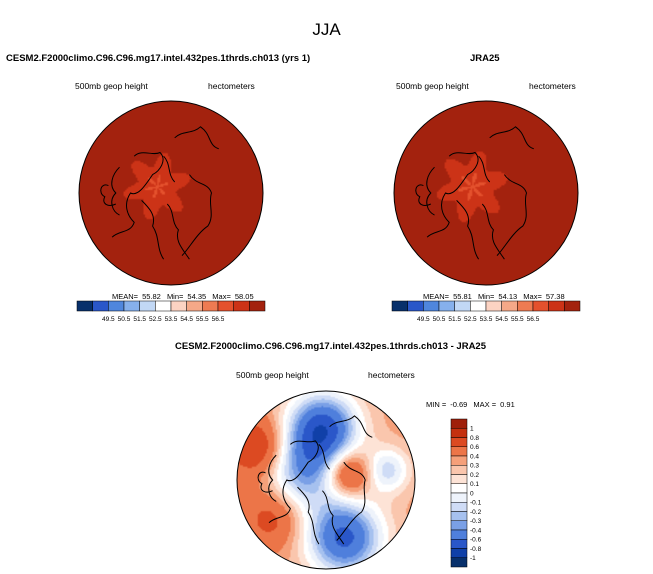  I want to click on panel3-min-label: MIN =, so click(436, 404).